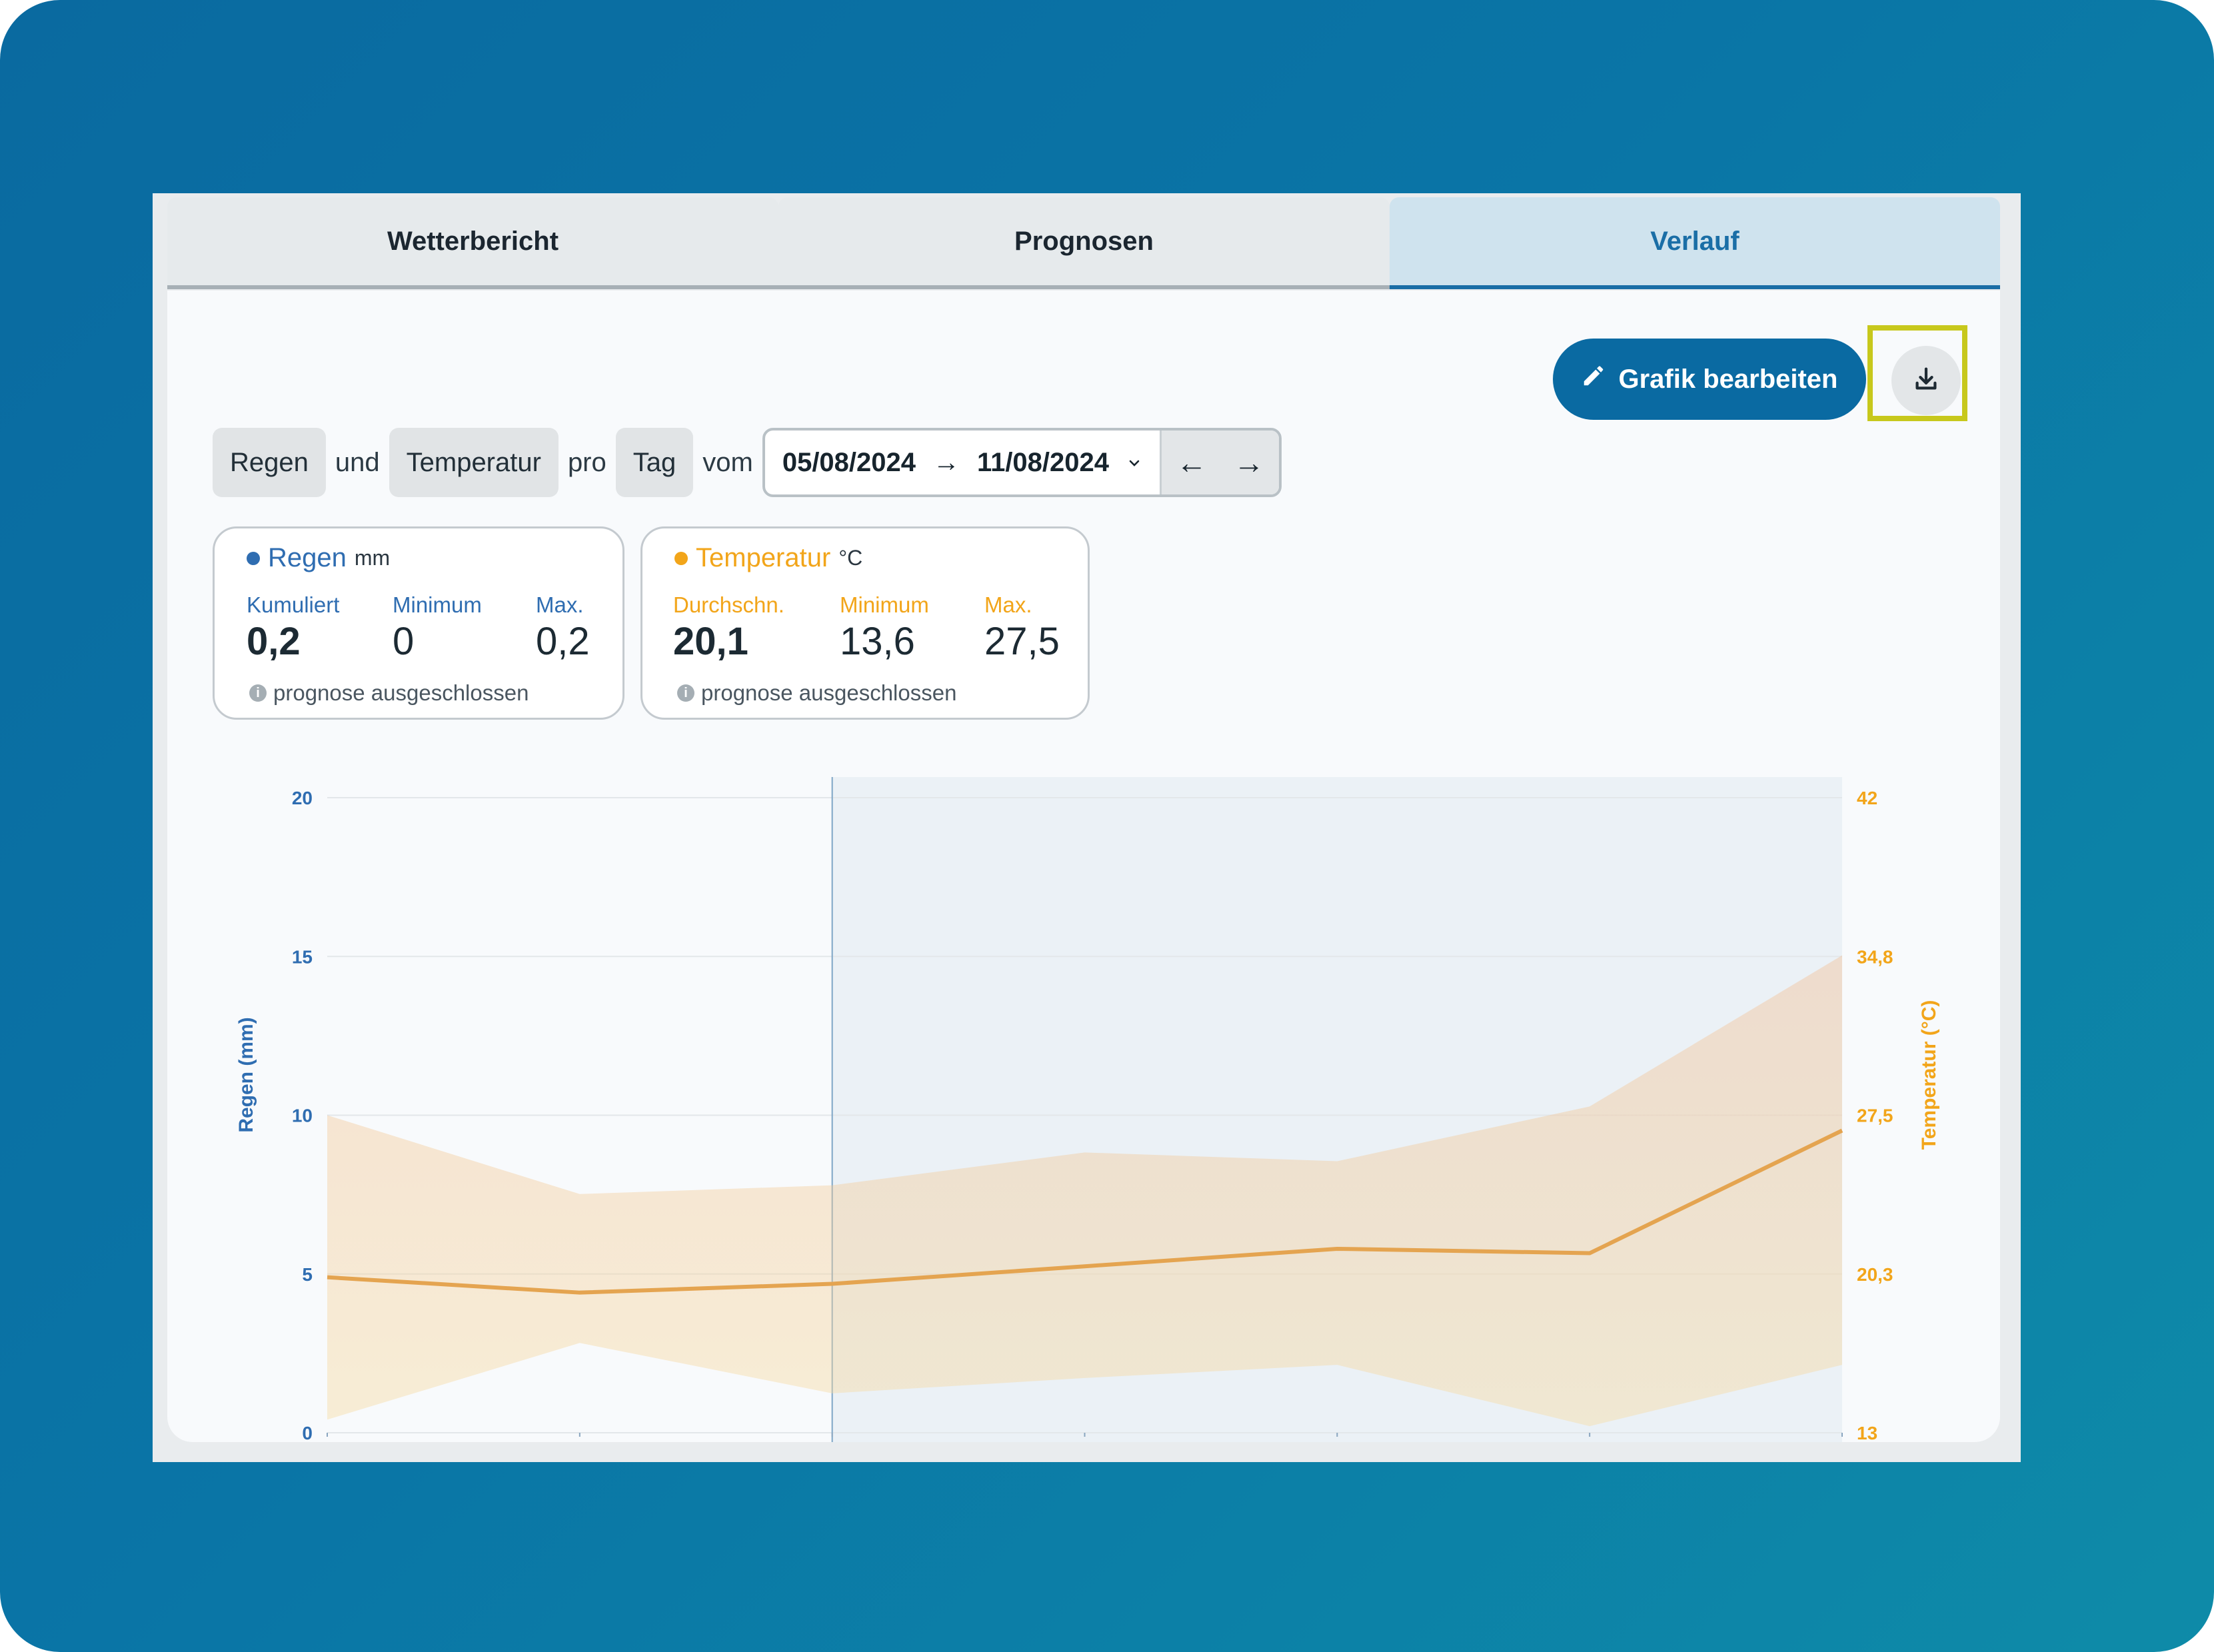  What do you see at coordinates (372, 558) in the screenshot?
I see `rain-card-unit: mm` at bounding box center [372, 558].